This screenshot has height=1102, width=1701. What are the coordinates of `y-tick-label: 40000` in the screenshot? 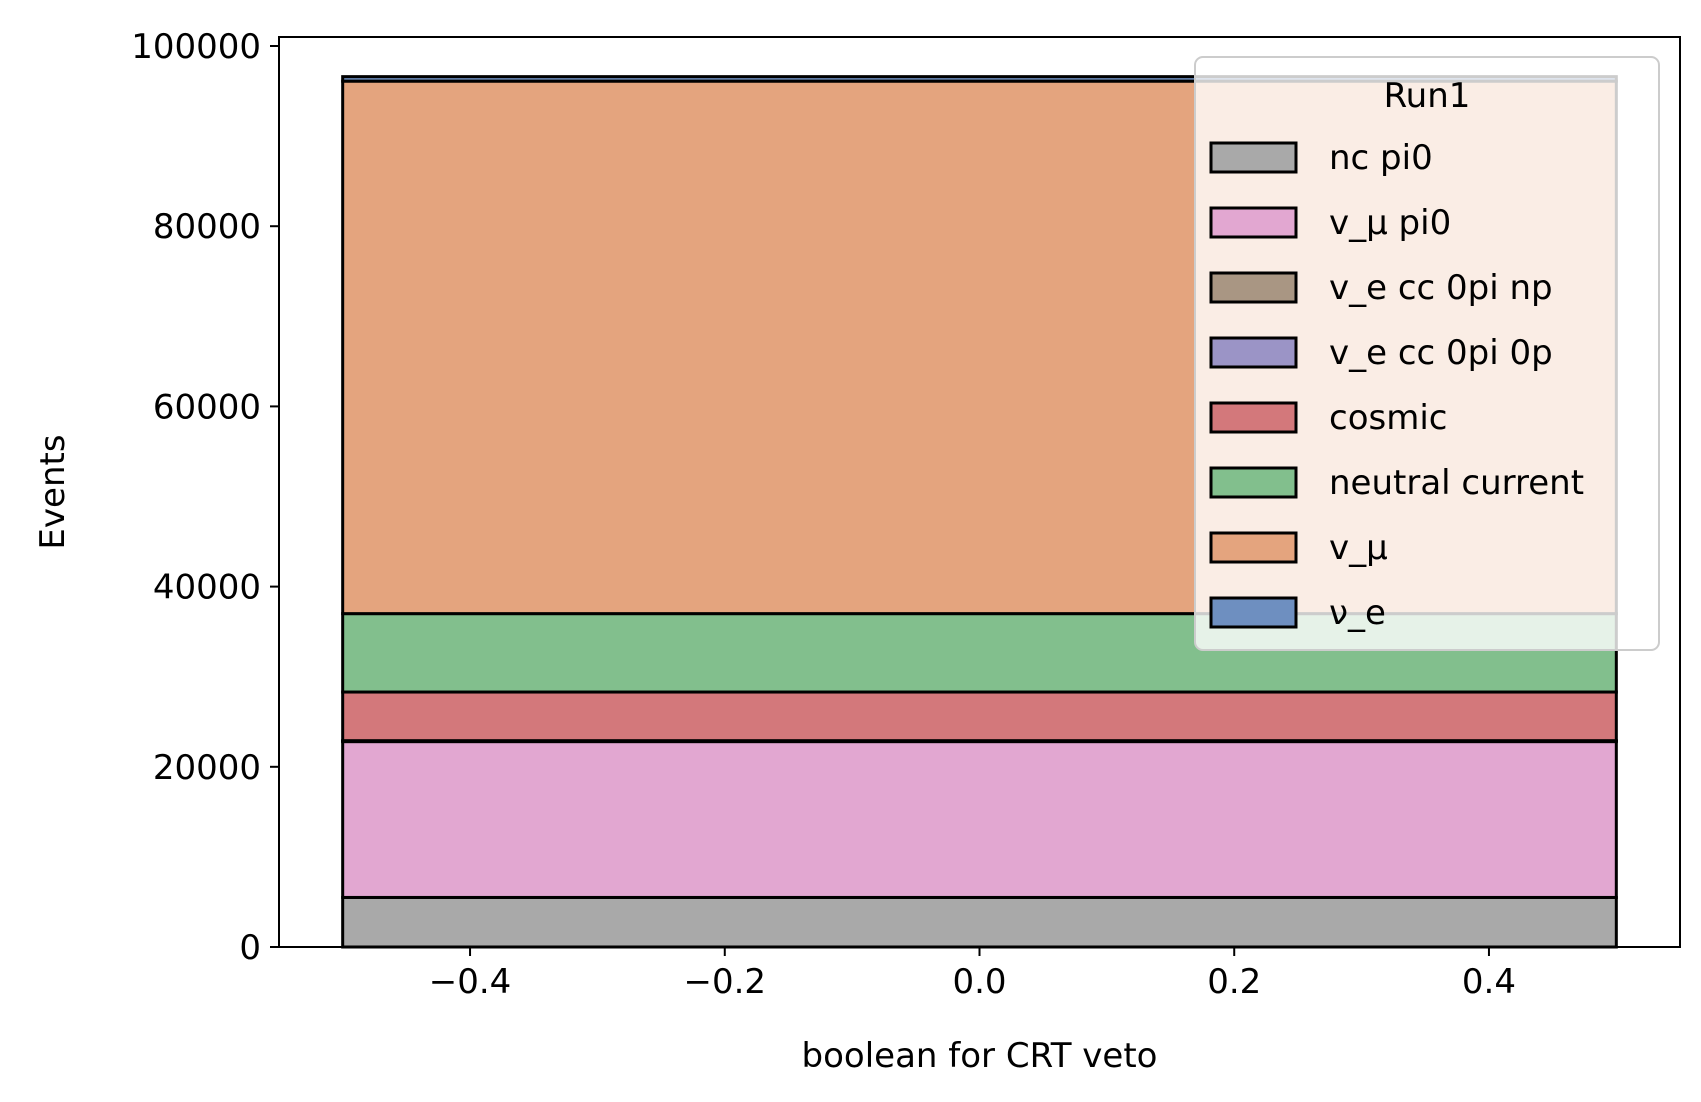 It's located at (207, 588).